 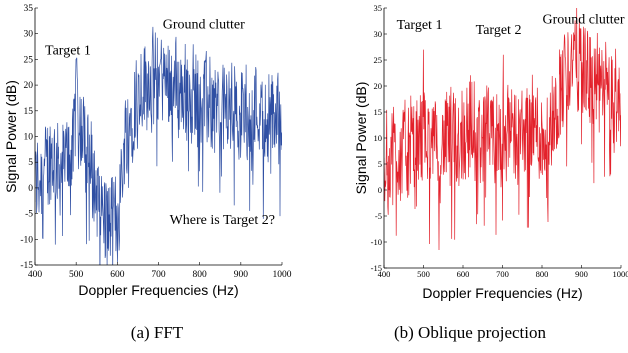 I want to click on panel-caption: (b) Oblique projection, so click(x=470, y=332).